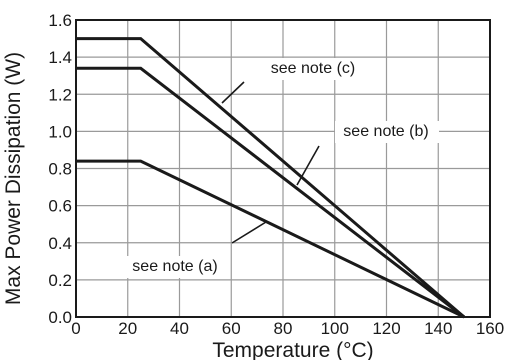  I want to click on x-tick-labels: 0 20 40 60 80 100 120 140 160, so click(287, 328).